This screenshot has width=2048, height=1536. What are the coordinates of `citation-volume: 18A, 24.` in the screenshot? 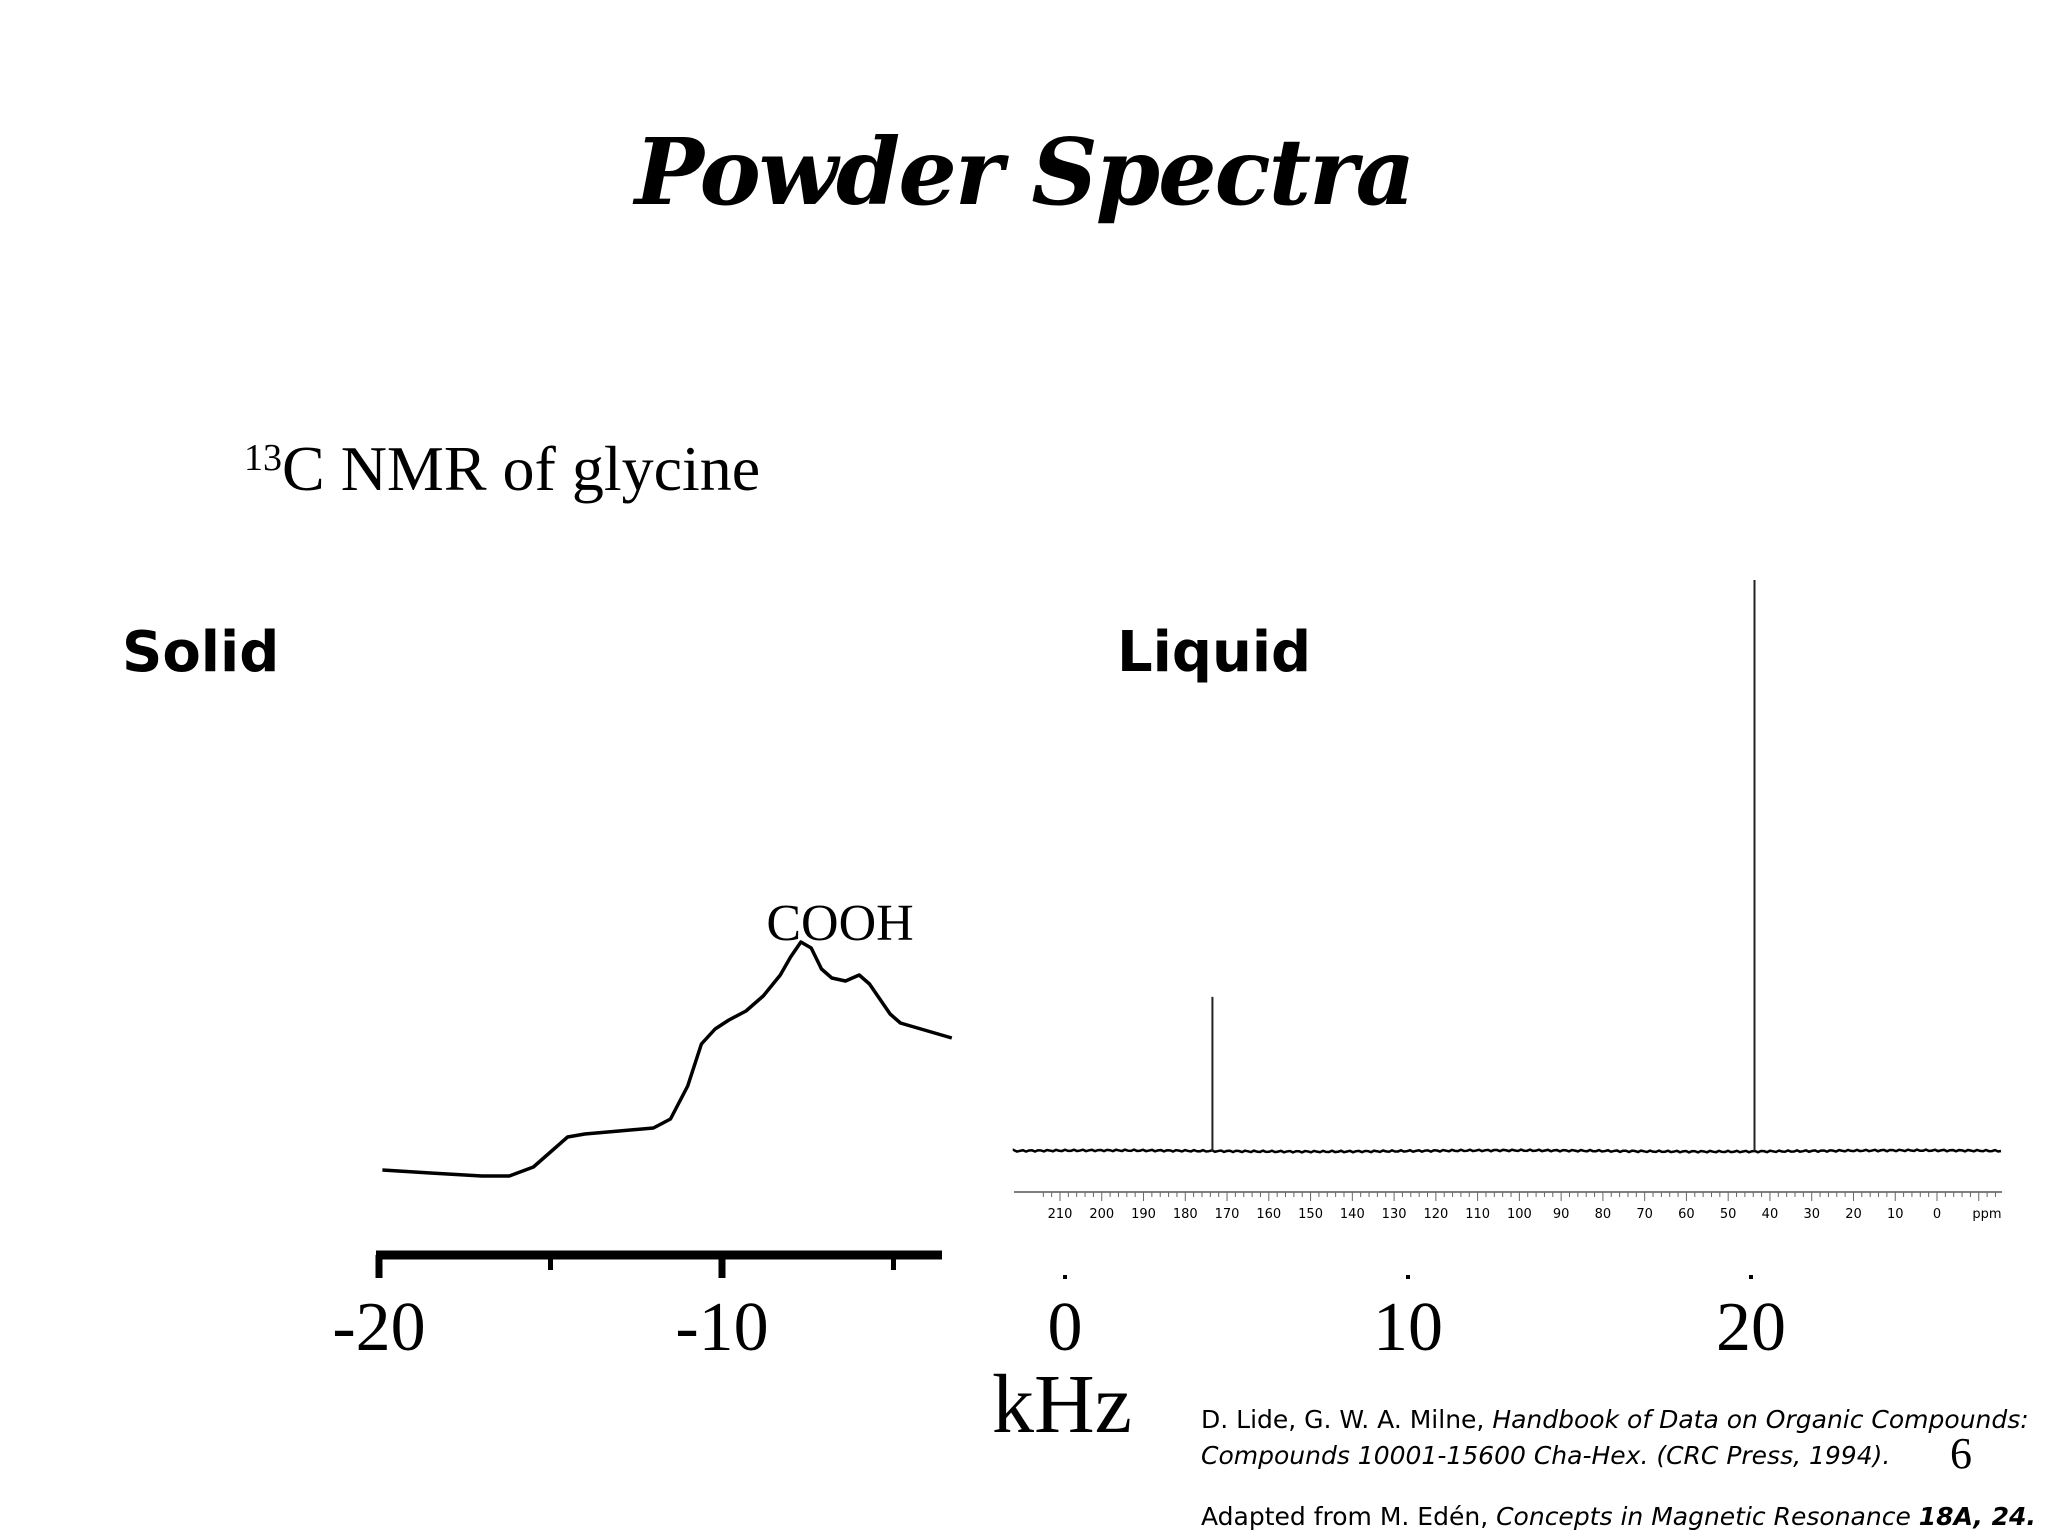 It's located at (1977, 1516).